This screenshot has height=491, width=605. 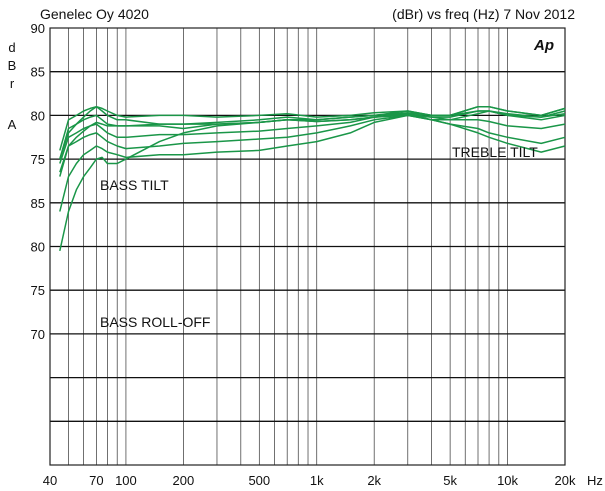 What do you see at coordinates (507, 480) in the screenshot?
I see `x-tick-label: 10k` at bounding box center [507, 480].